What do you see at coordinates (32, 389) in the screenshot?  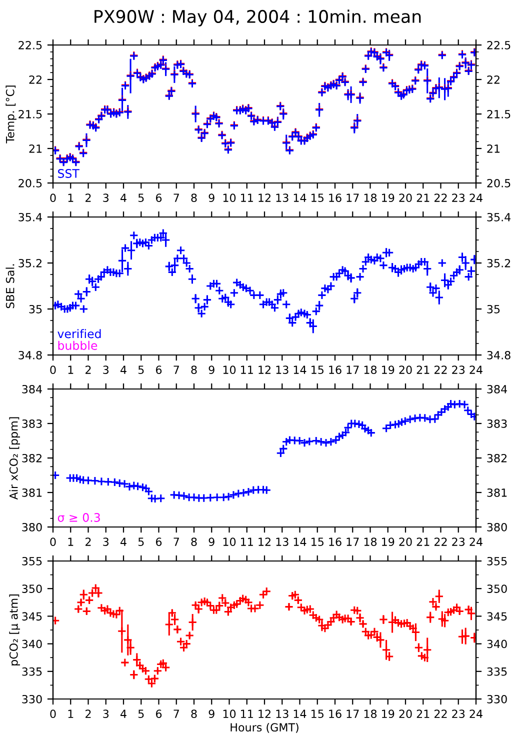 I see `y-tick-label: 384` at bounding box center [32, 389].